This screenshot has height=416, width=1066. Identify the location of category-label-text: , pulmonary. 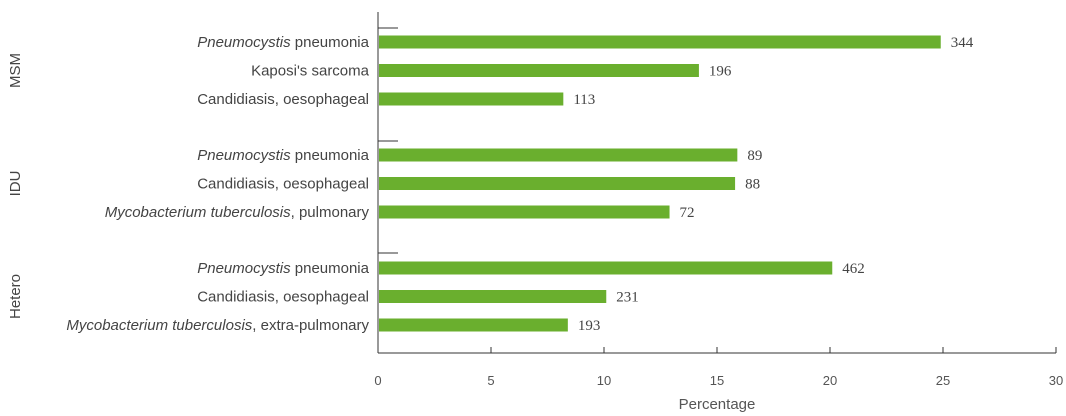
(330, 212).